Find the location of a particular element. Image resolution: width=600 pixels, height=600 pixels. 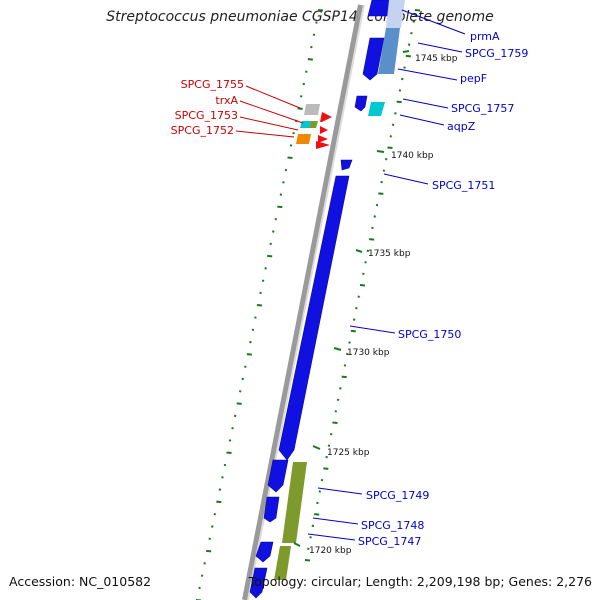

cds-block-olive is located at coordinates (294, 502).